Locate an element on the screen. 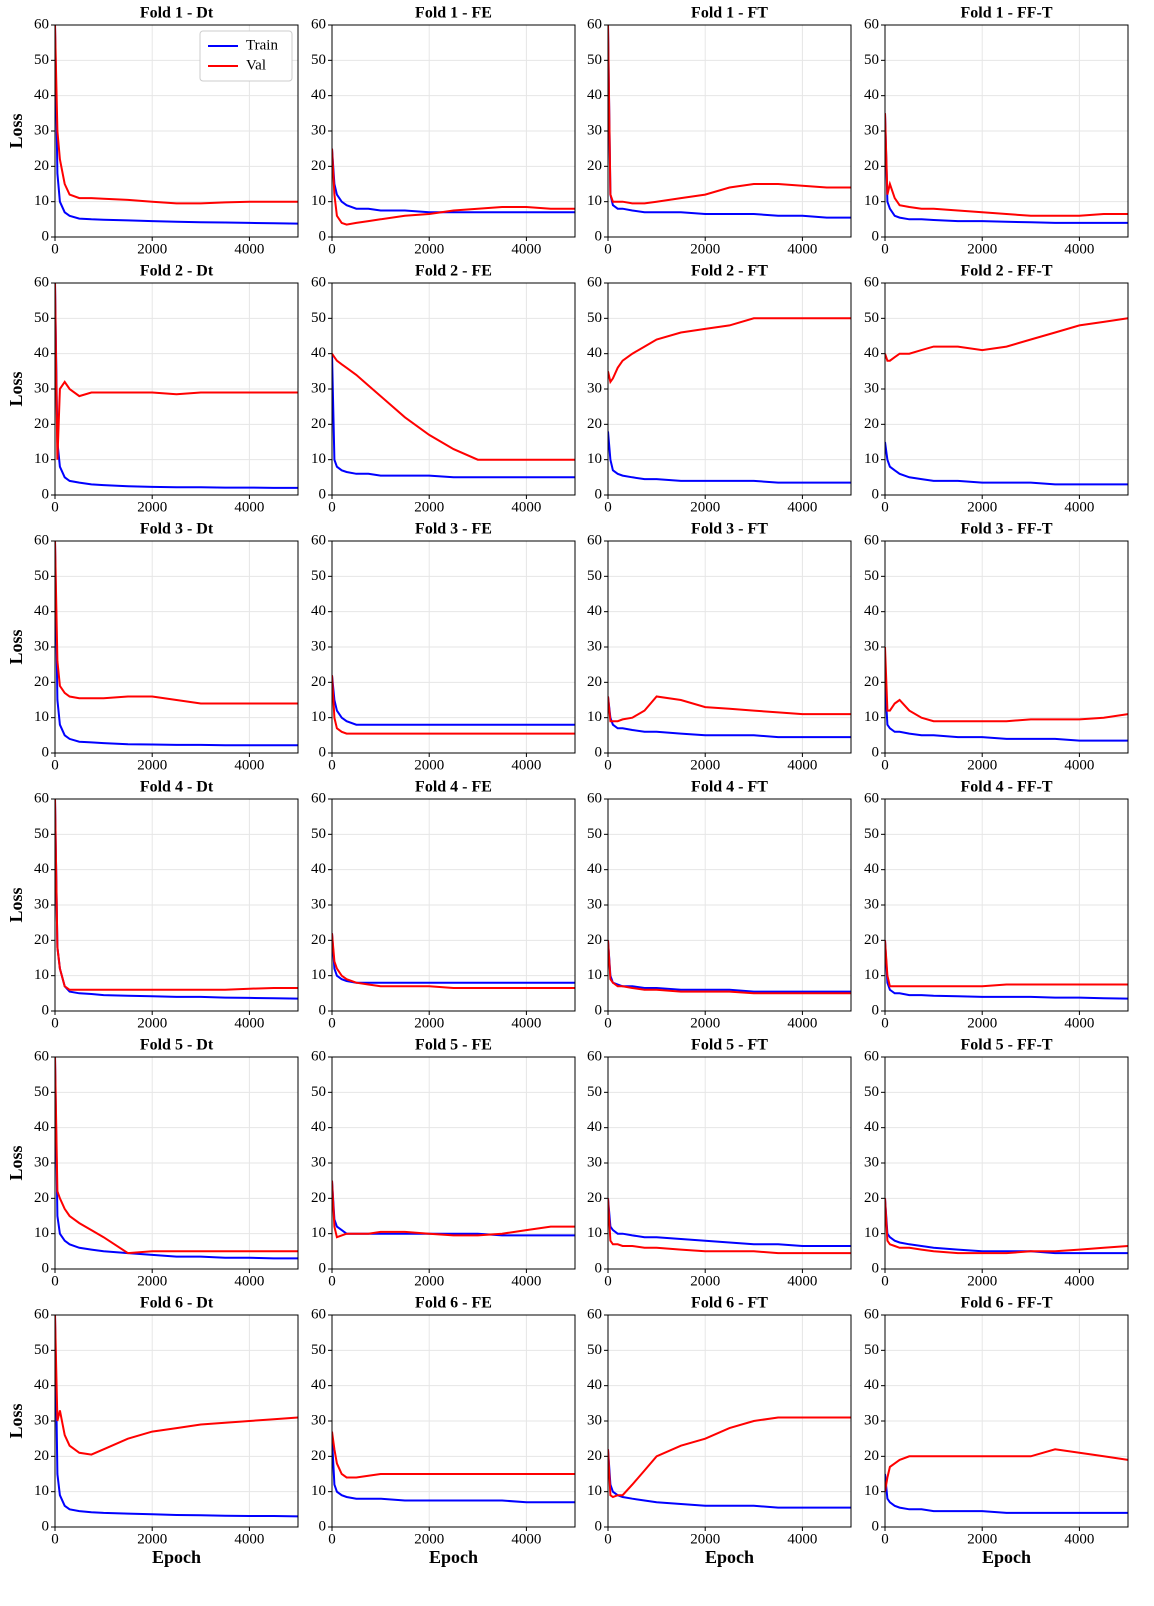 This screenshot has height=1606, width=1154. panel: Fold 2 - FE 0 10 20 30 40 50 60 0 2000 4000 is located at coordinates (443, 389).